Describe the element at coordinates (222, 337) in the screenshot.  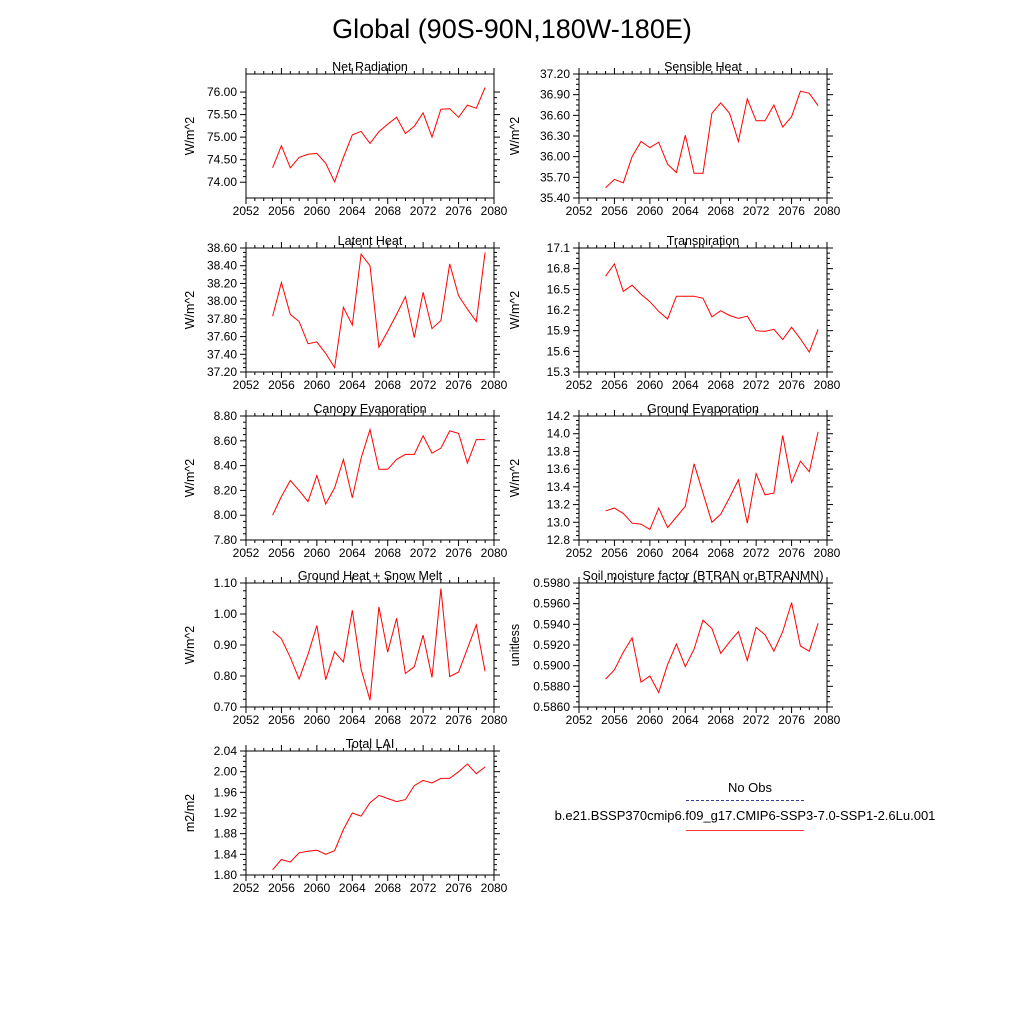
I see `y-tick-label: 37.60` at that location.